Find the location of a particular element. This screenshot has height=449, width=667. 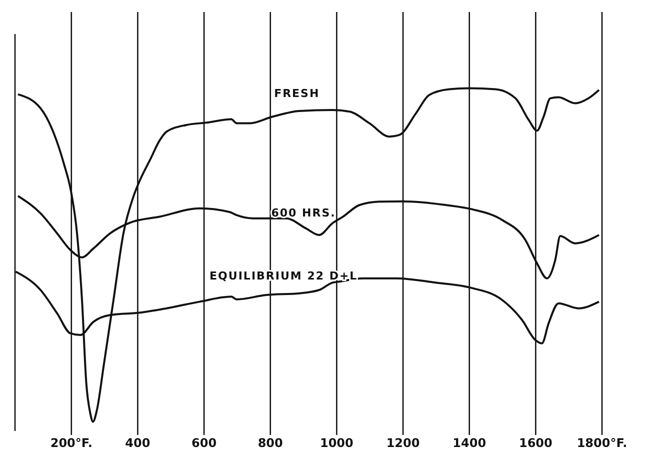

x-tick-label: 1400 is located at coordinates (469, 442).